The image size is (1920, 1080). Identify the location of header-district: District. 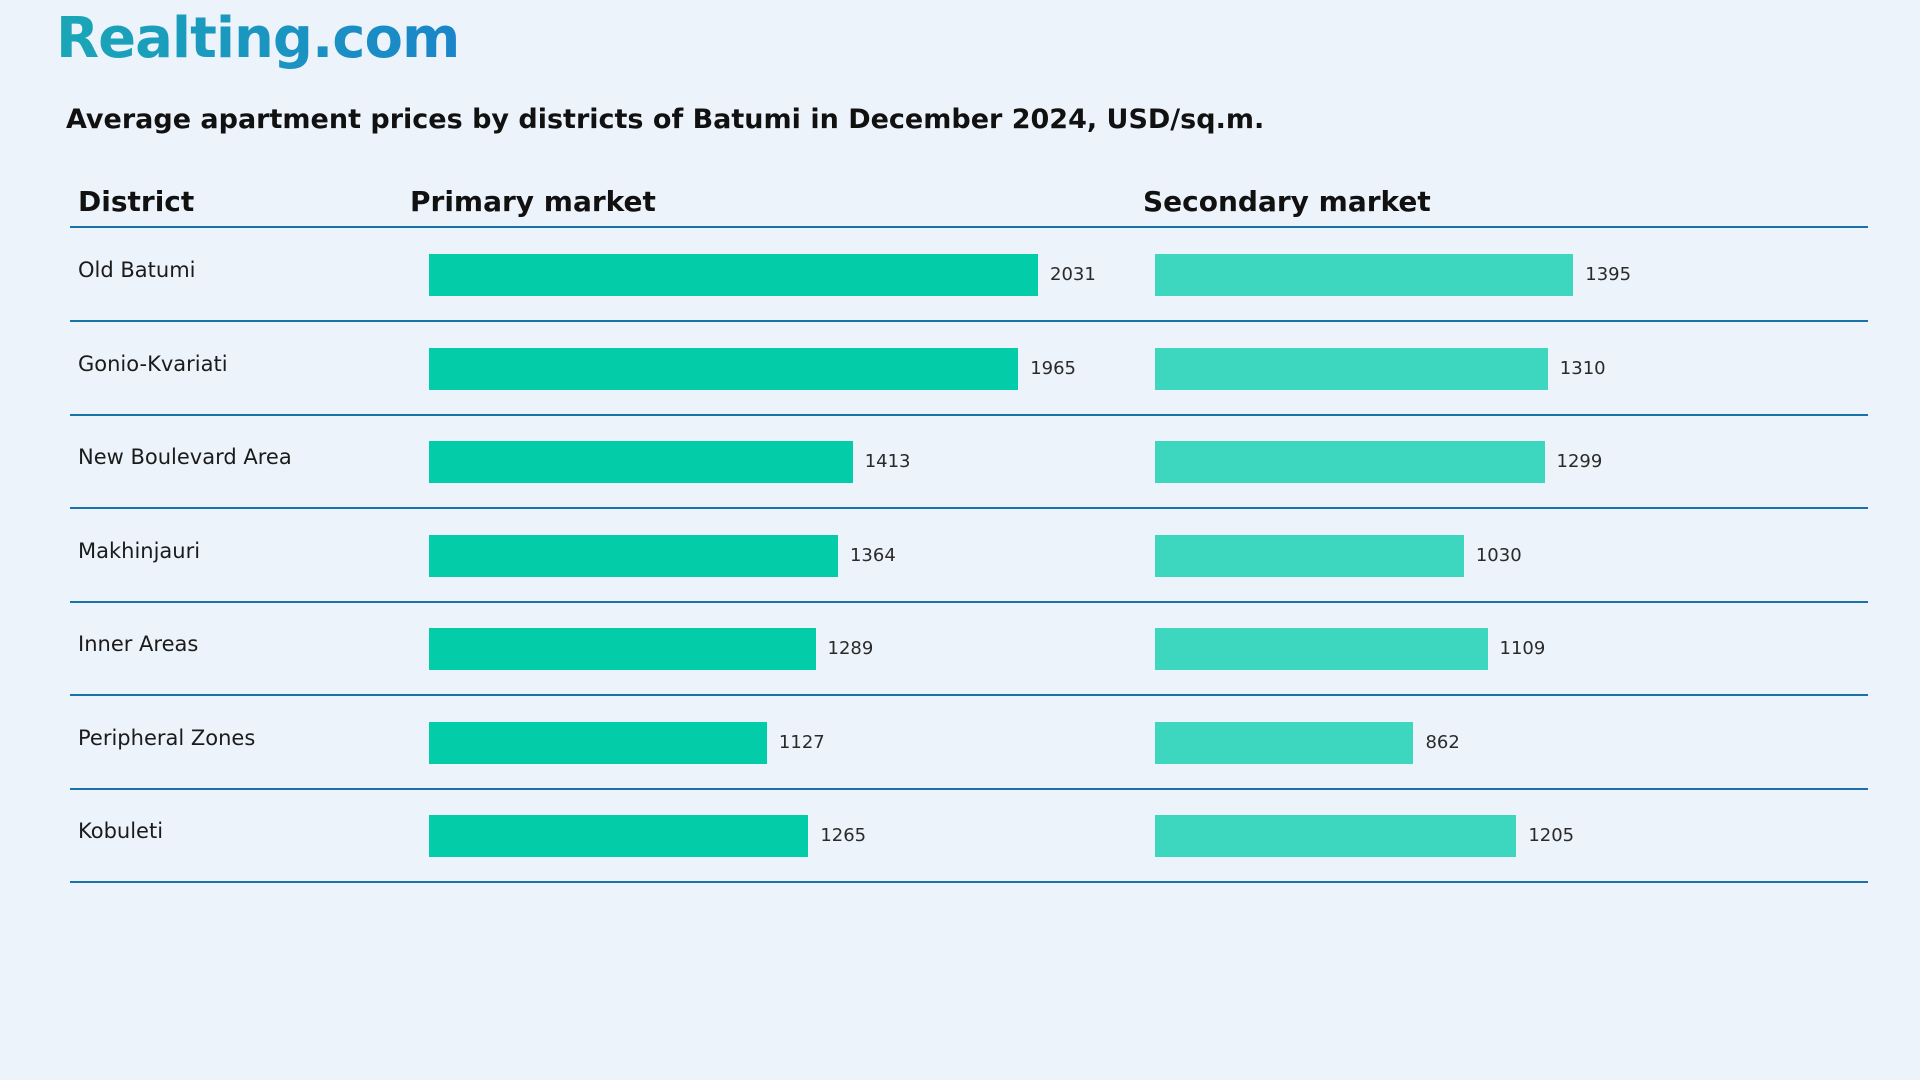
(136, 201).